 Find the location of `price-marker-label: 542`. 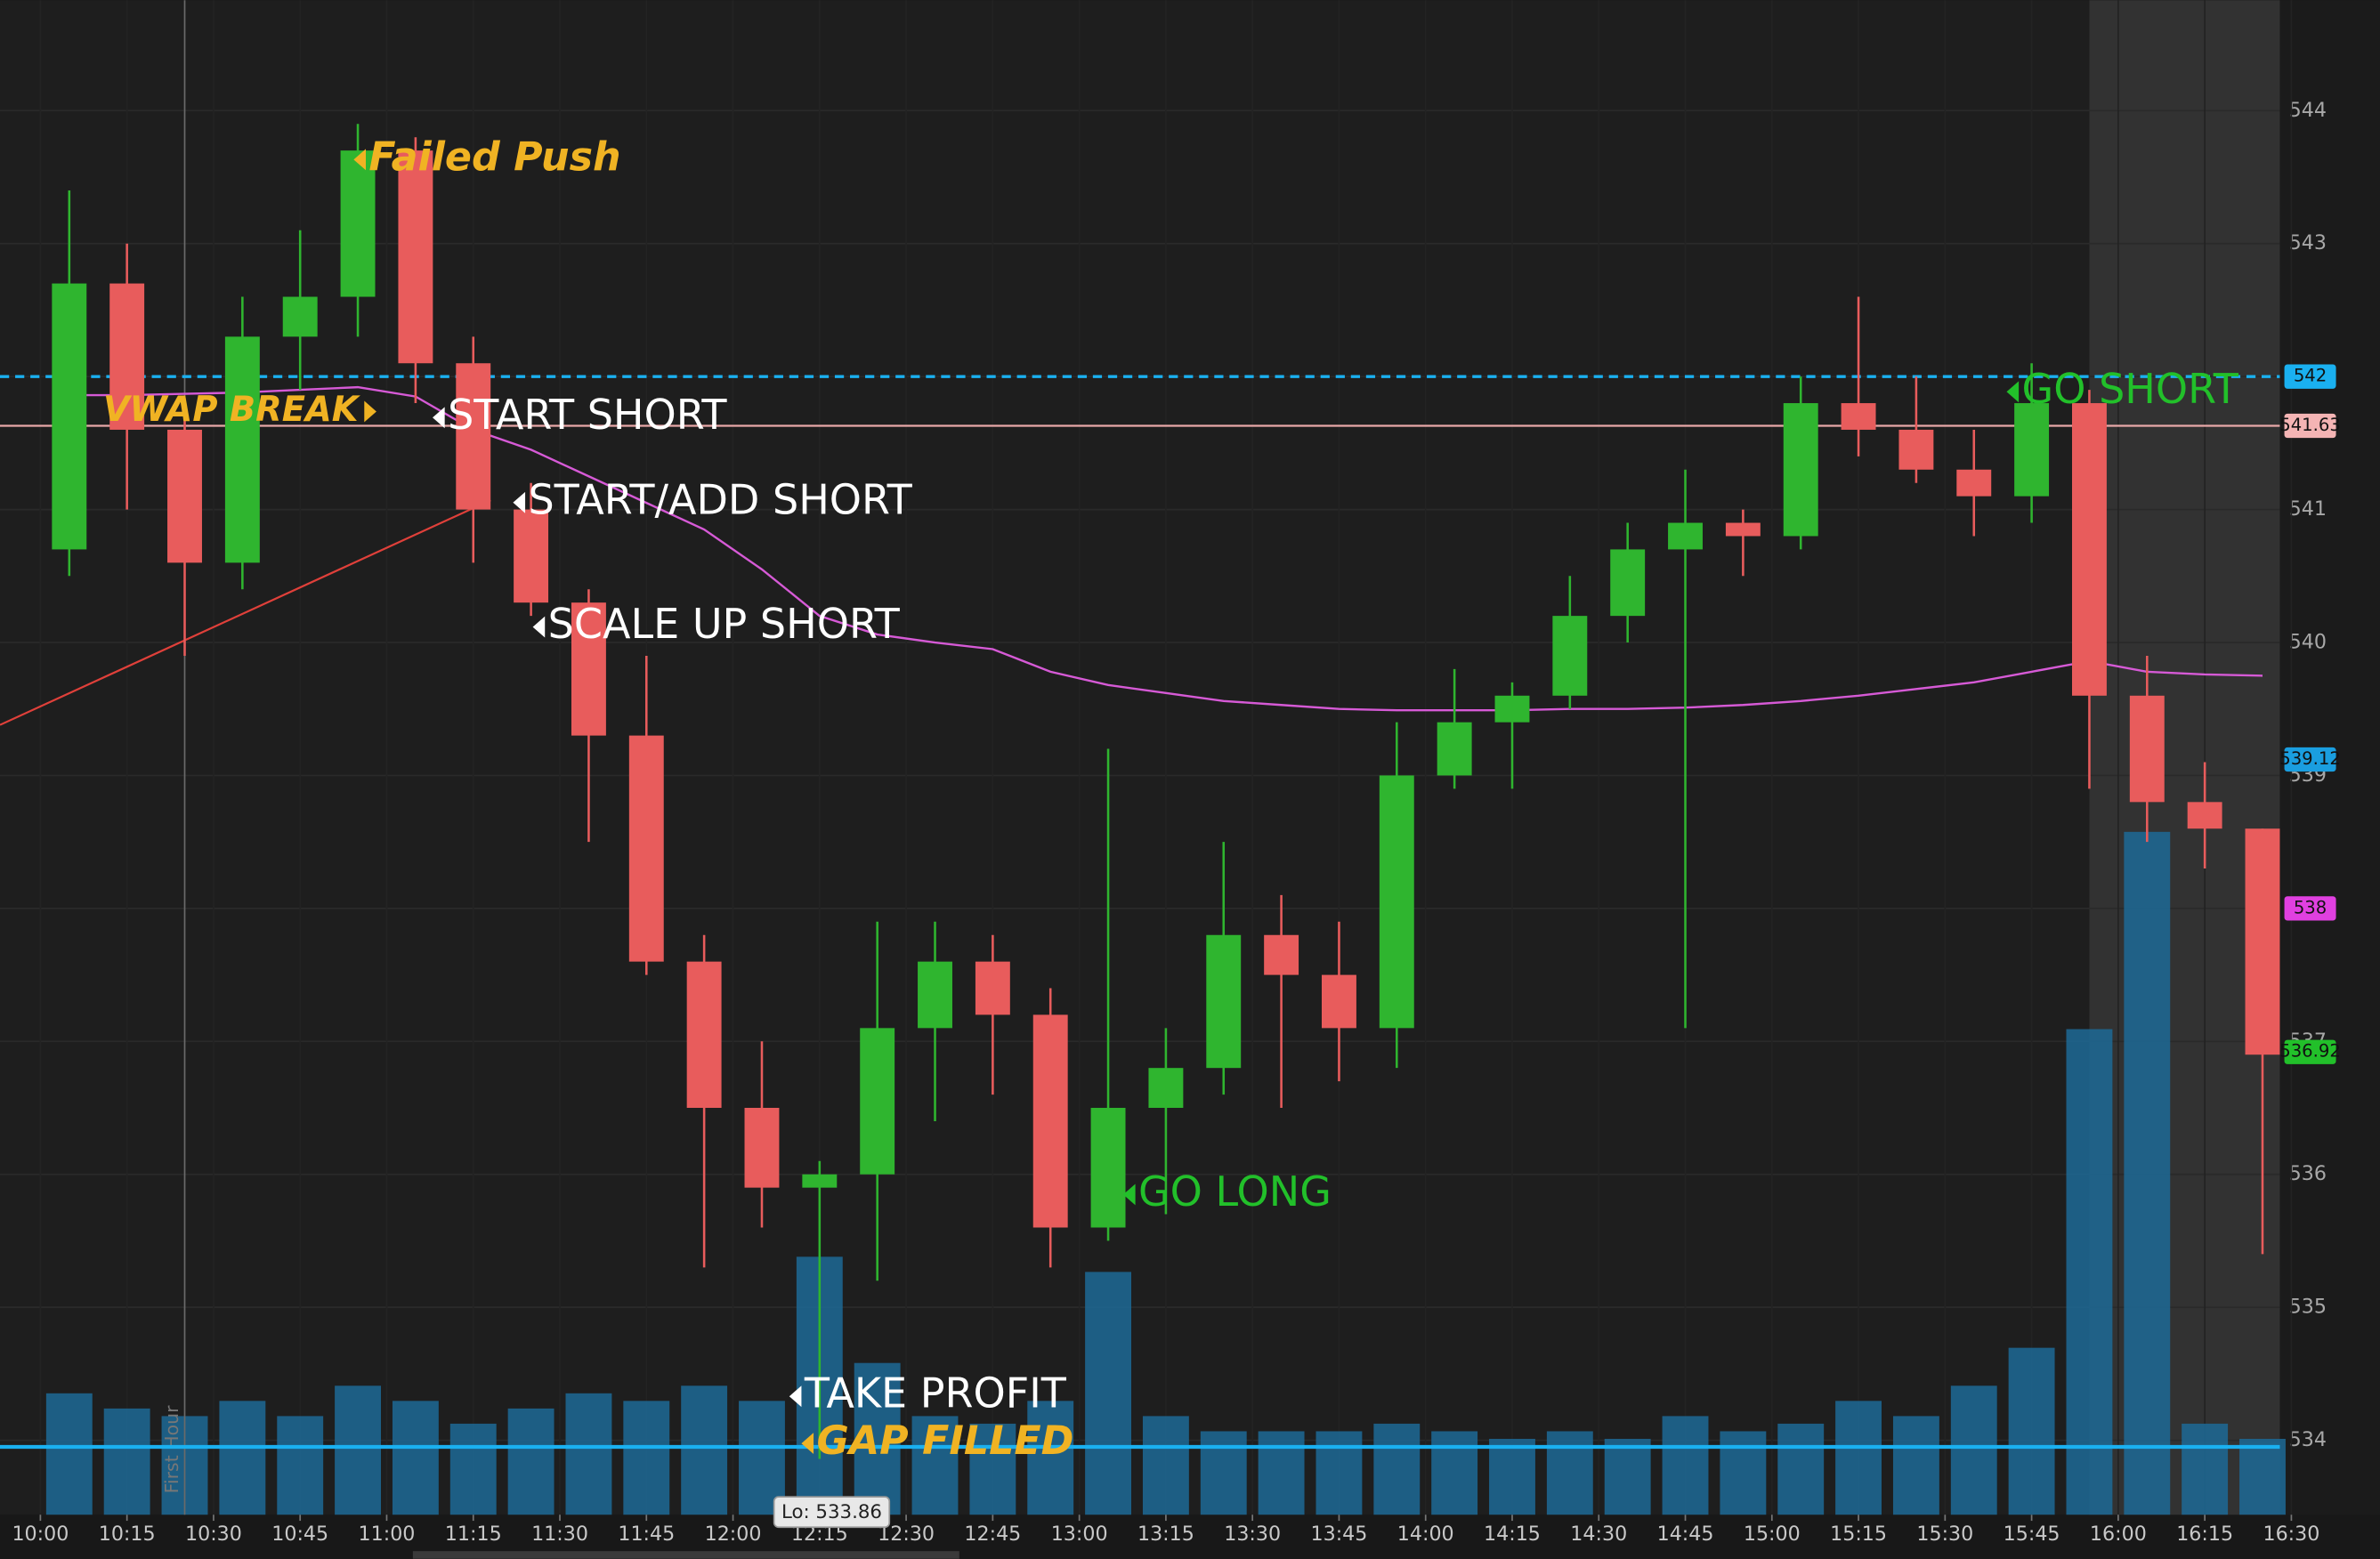

price-marker-label: 542 is located at coordinates (2310, 376).